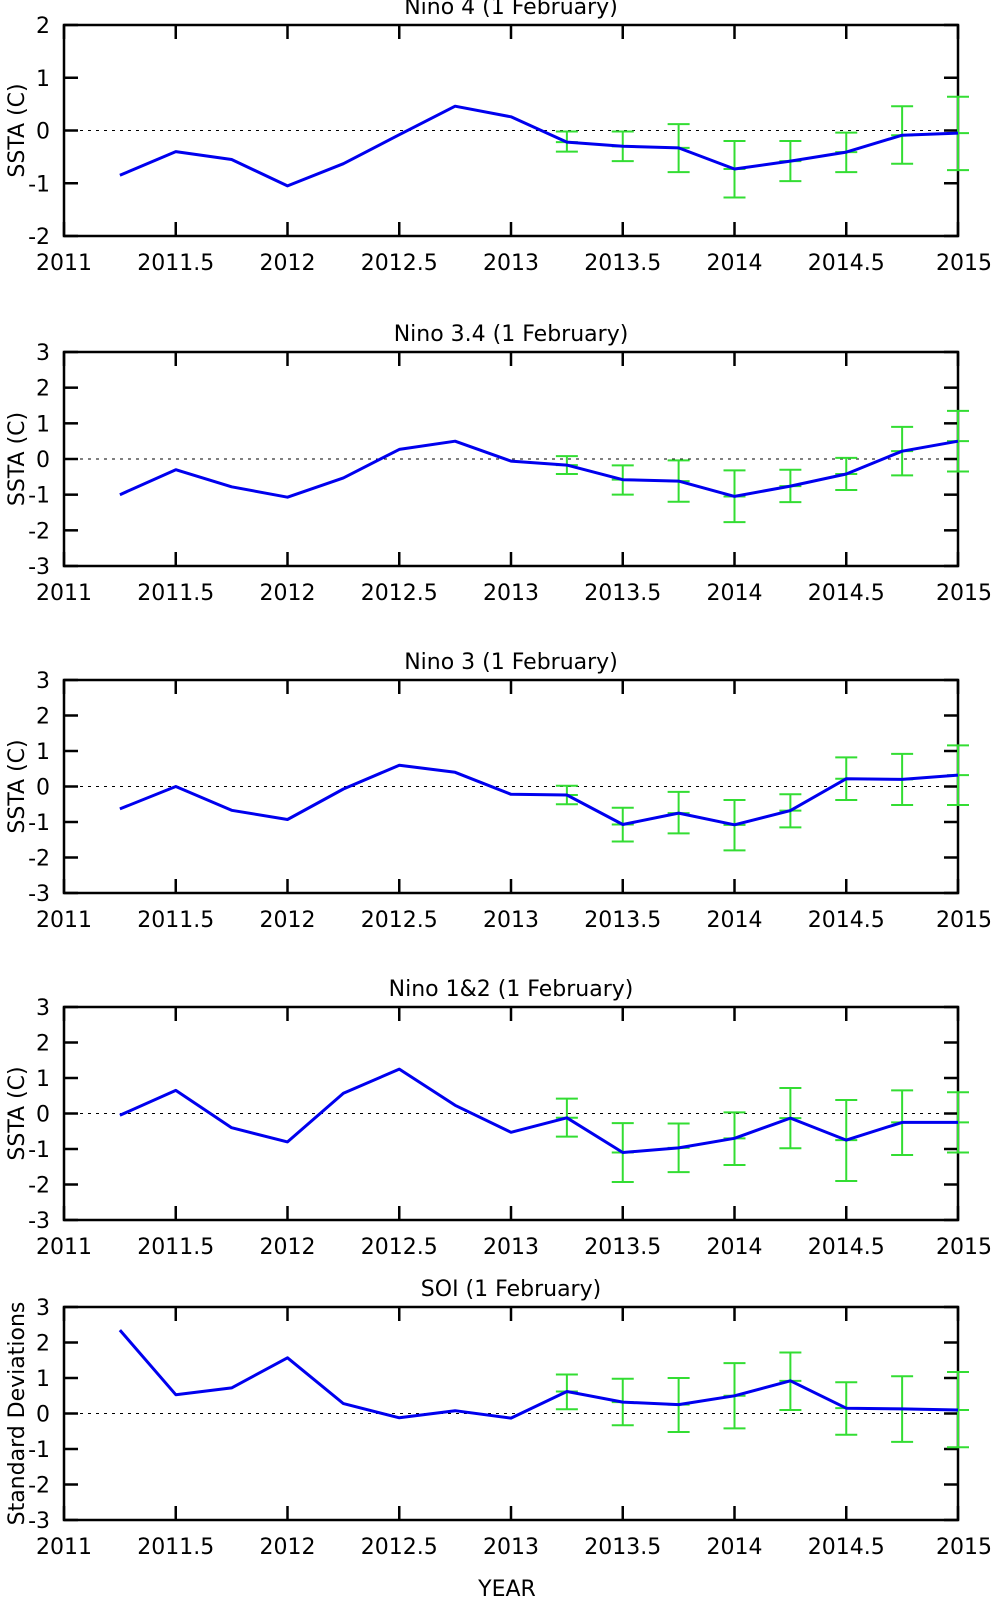 This screenshot has width=992, height=1600. I want to click on panel-title: Nino 4 (1 February), so click(511, 10).